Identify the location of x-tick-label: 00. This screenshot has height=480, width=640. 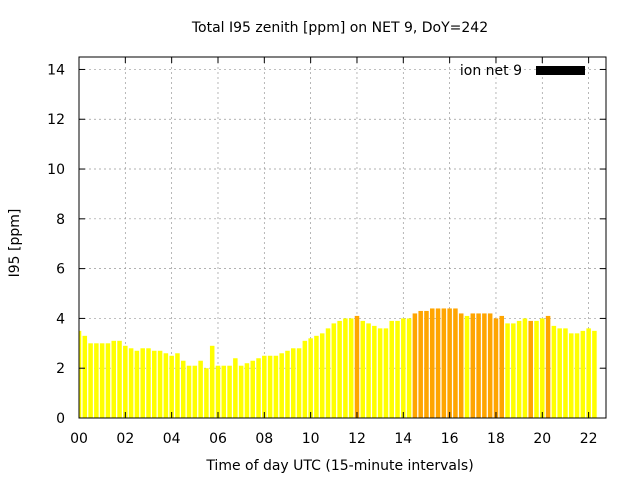
(79, 439).